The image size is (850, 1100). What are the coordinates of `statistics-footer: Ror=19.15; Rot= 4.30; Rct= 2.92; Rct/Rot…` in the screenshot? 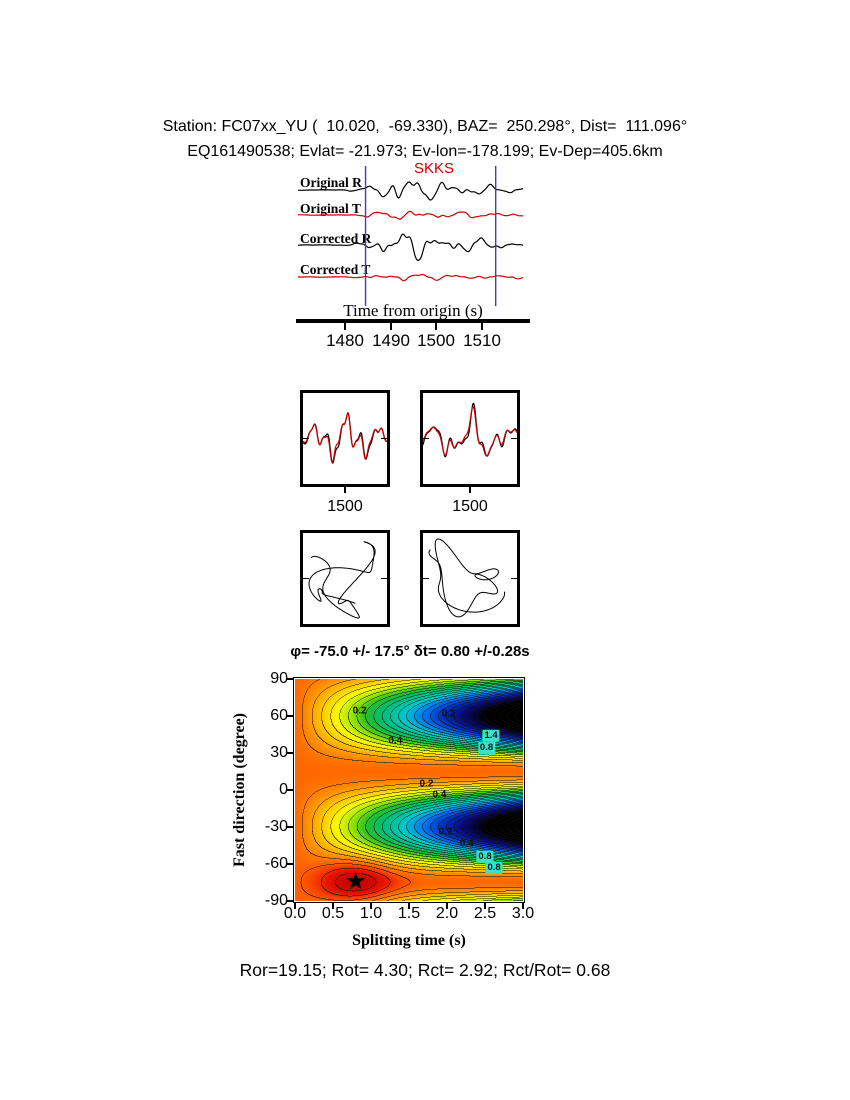 It's located at (425, 970).